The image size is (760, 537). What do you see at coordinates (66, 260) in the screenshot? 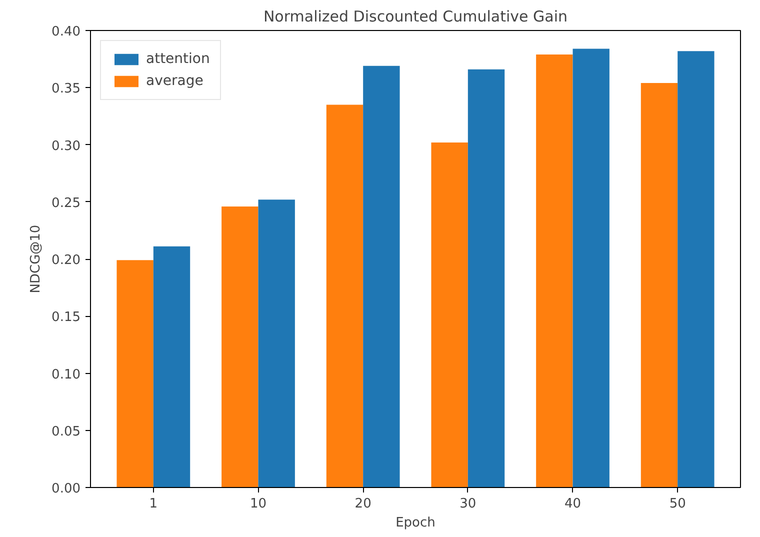
I see `y-tick-label: 0.20` at bounding box center [66, 260].